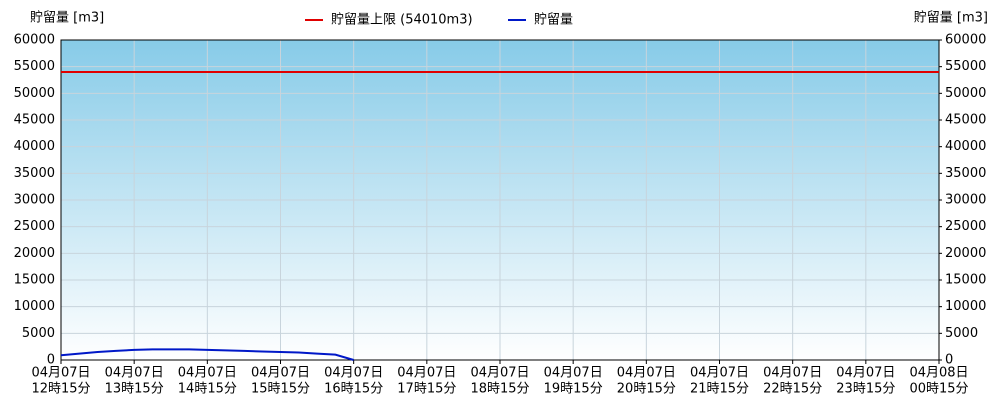 The image size is (1000, 400). Describe the element at coordinates (965, 226) in the screenshot. I see `y2-tick-label: 25000` at that location.